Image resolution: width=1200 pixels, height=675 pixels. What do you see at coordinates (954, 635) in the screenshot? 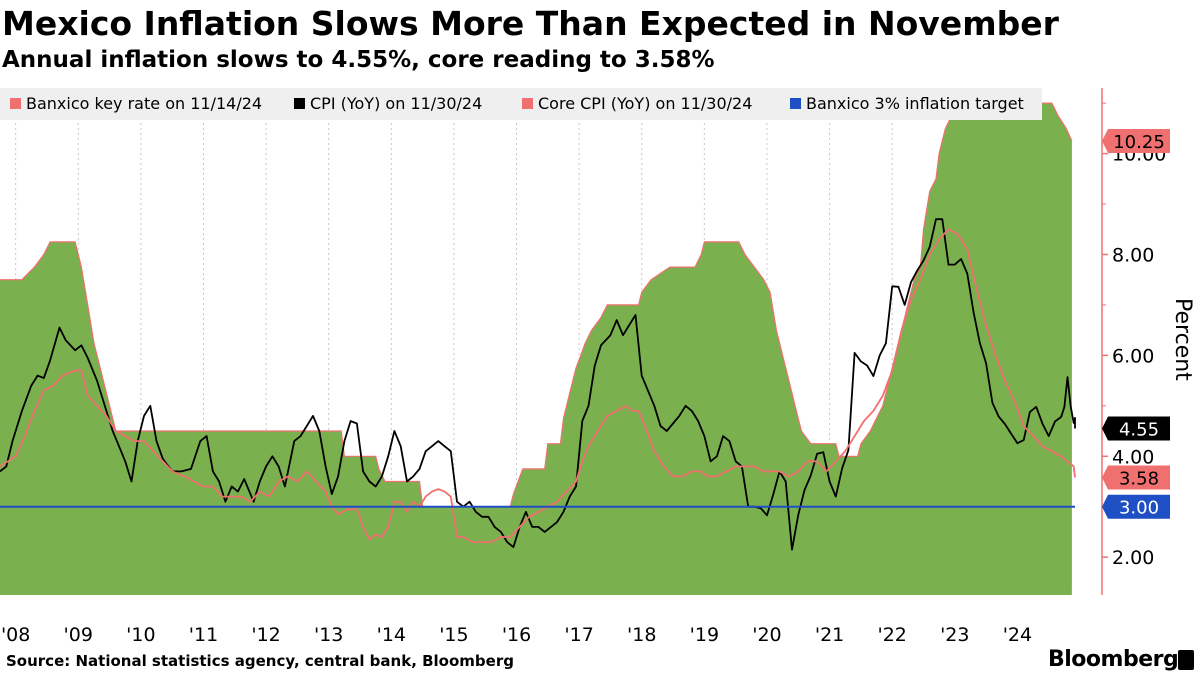
I see `x-tick-label-2023: '23` at bounding box center [954, 635].